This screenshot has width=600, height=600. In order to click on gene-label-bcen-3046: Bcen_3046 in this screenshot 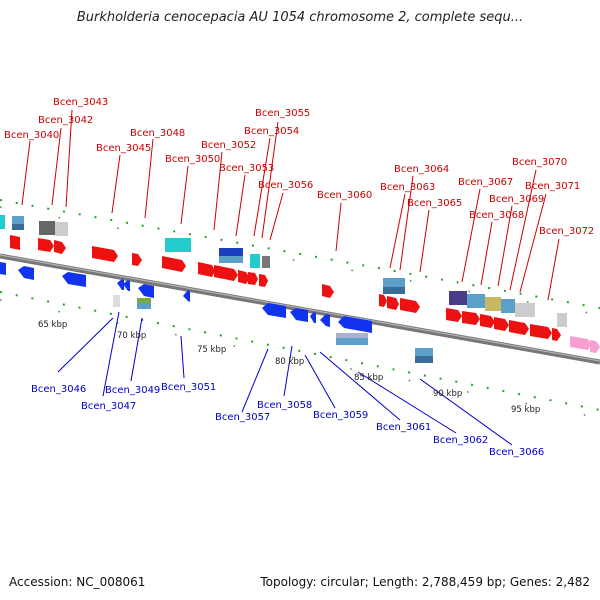, I will do `click(59, 389)`.